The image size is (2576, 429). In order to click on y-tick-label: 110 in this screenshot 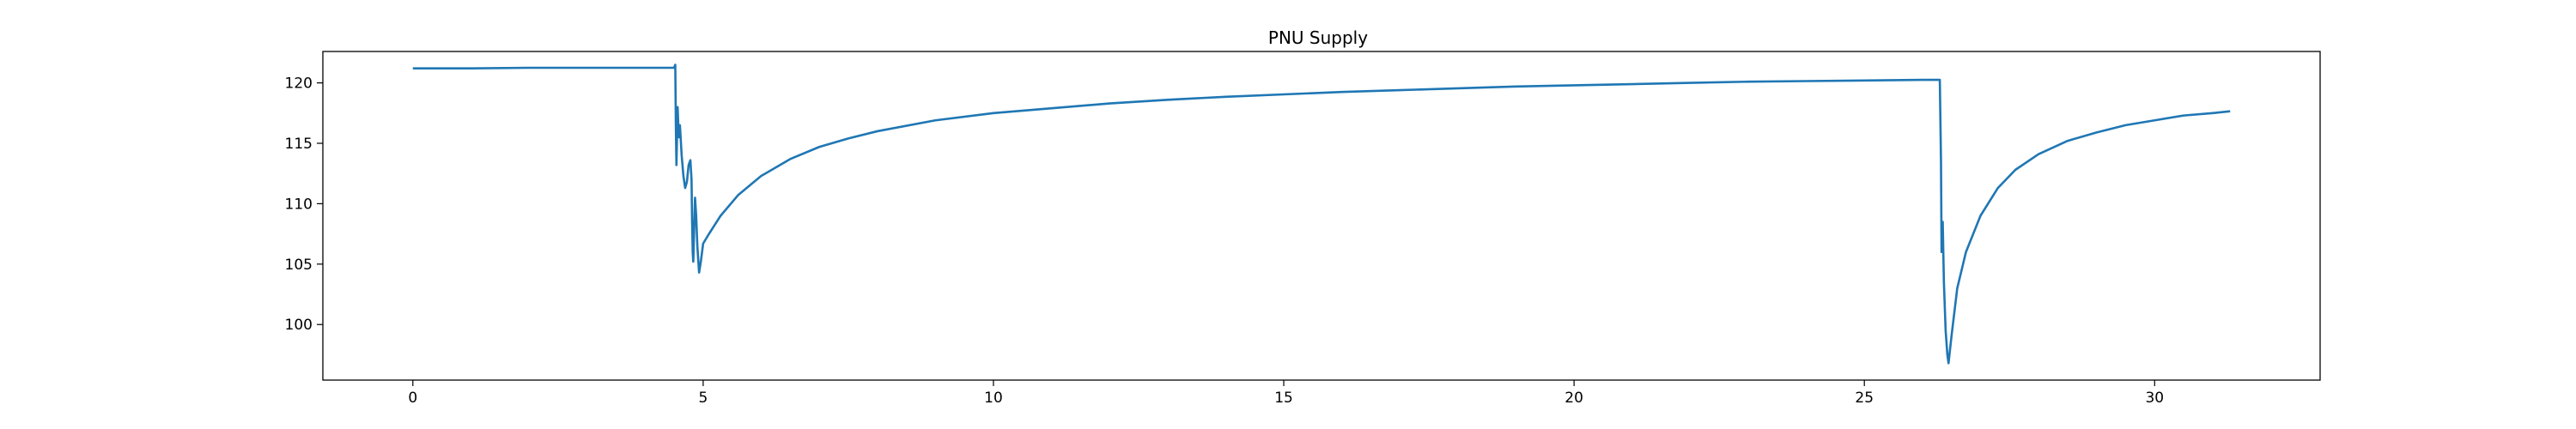, I will do `click(299, 204)`.